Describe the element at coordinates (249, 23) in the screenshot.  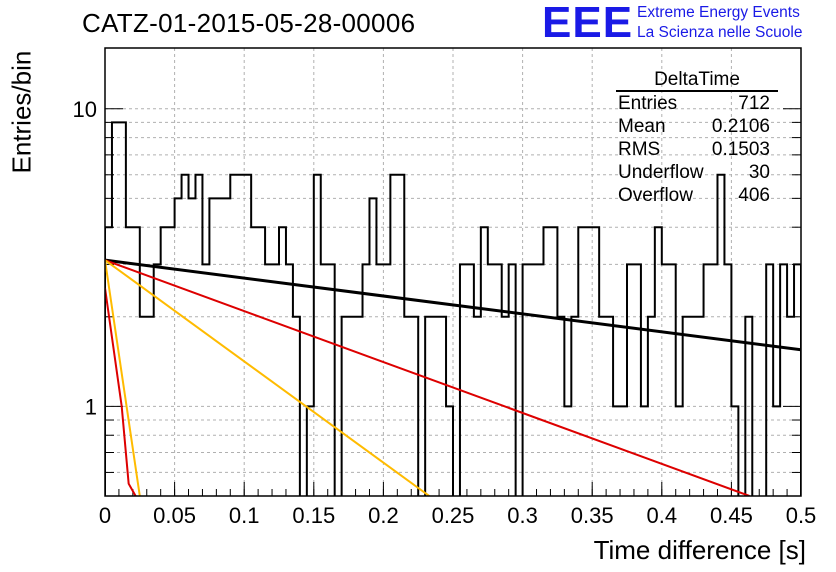
I see `chart-title: CATZ-01-2015-05-28-00006` at that location.